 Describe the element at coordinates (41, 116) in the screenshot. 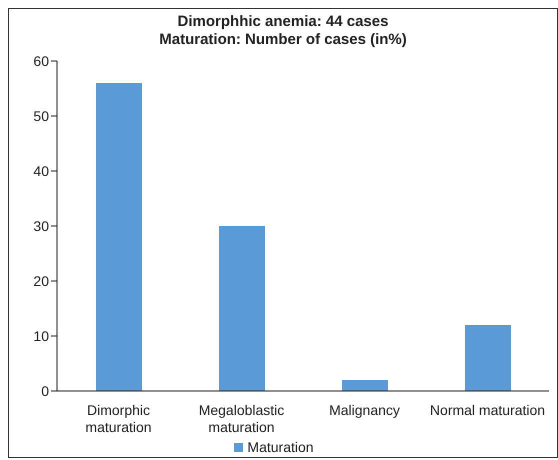

I see `y-tick-label: 50` at that location.